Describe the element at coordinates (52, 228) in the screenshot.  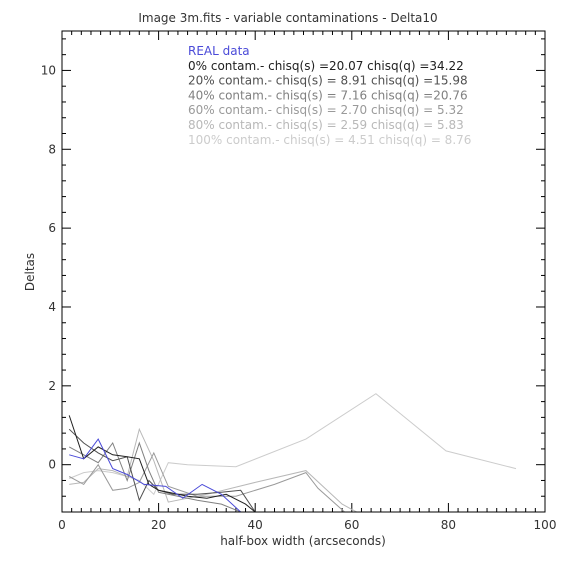
I see `y-tick-label: 6` at that location.